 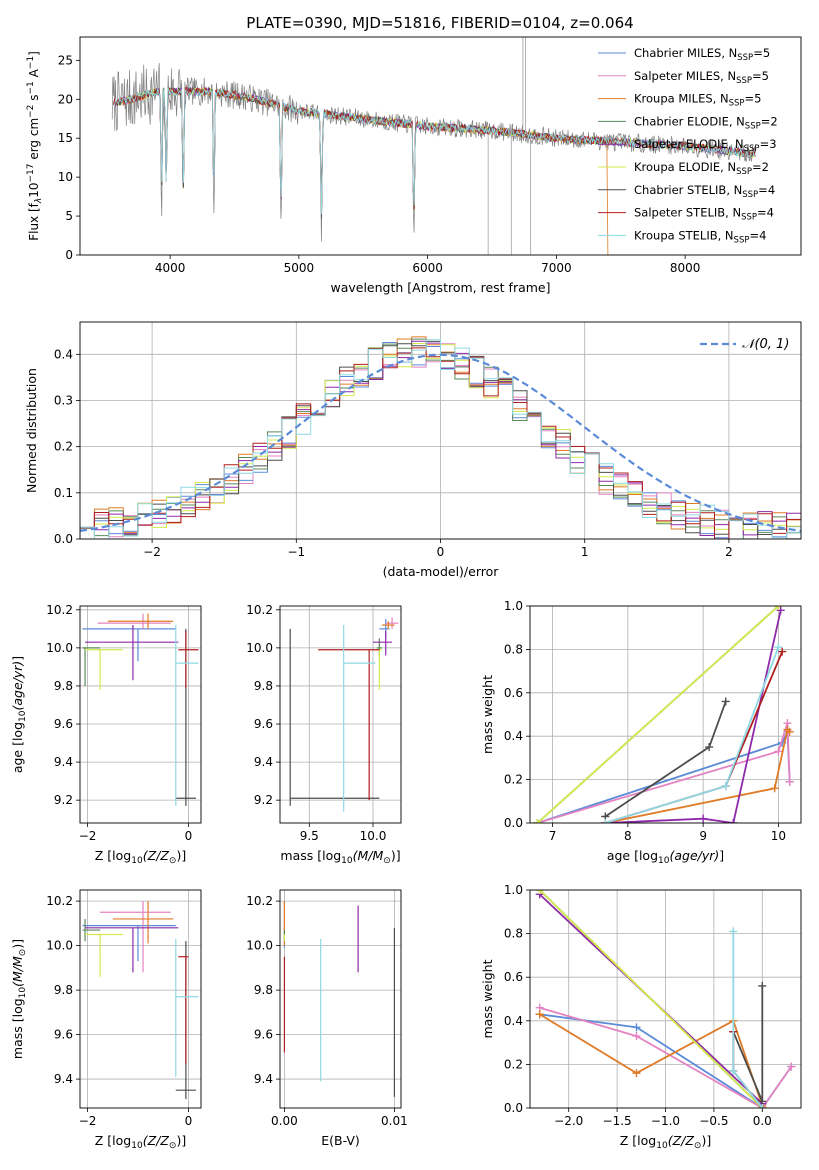 What do you see at coordinates (373, 836) in the screenshot?
I see `x-tick-label: 10.0` at bounding box center [373, 836].